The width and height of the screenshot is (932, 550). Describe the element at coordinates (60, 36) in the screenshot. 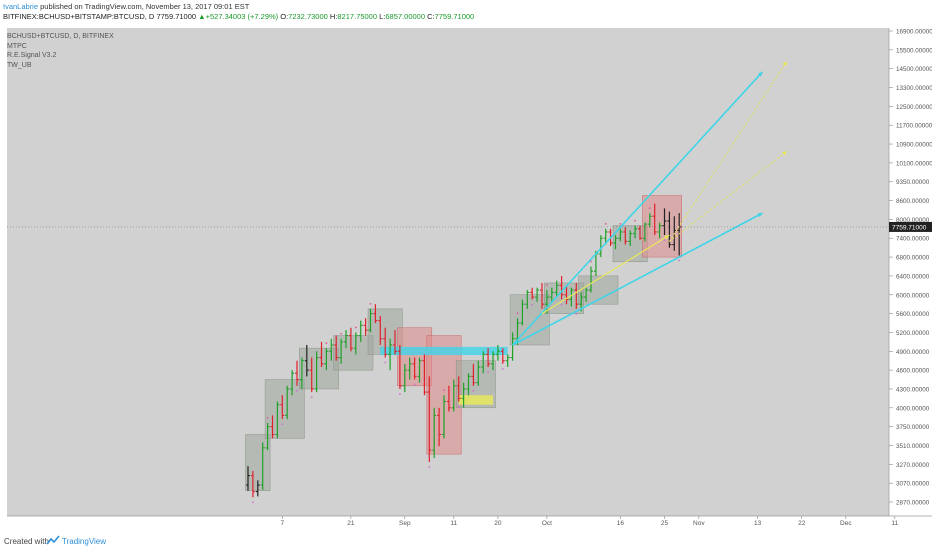

I see `indicator-symbol: BCHUSD+BTCUSD, D, BITFINEX` at that location.